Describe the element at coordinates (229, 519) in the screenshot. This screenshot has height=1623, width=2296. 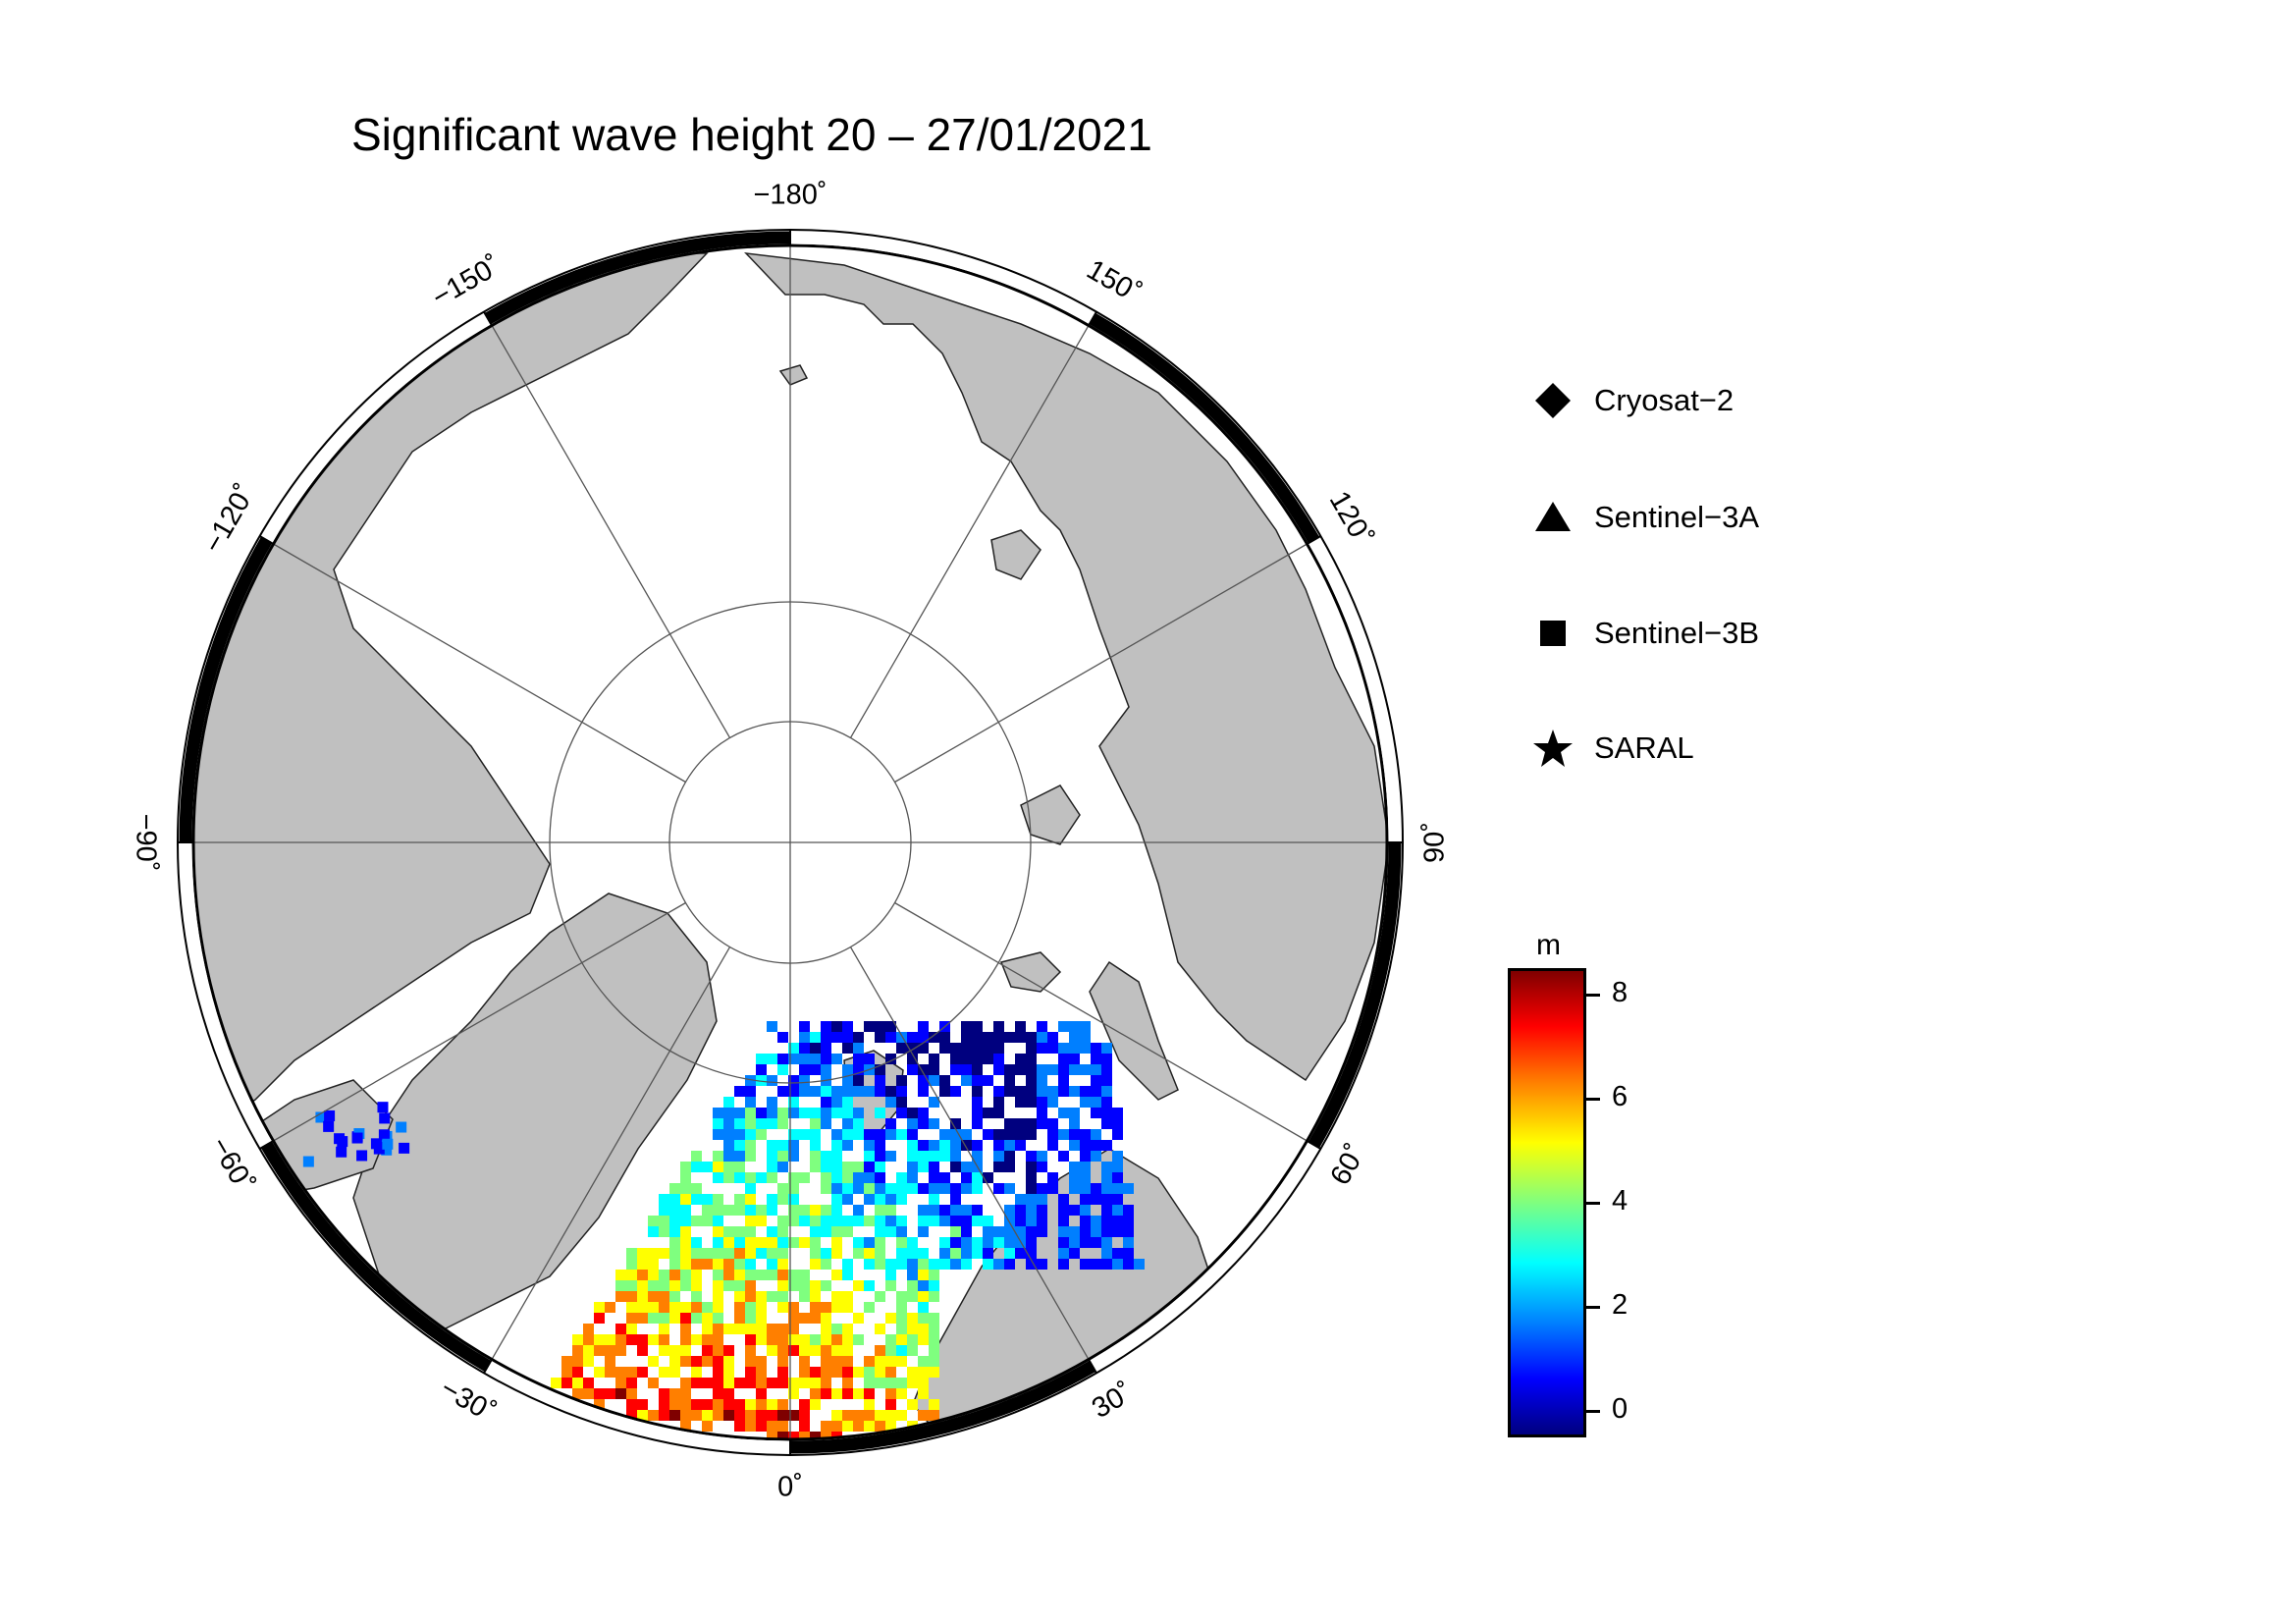
I see `longitude-label: −120˚` at that location.